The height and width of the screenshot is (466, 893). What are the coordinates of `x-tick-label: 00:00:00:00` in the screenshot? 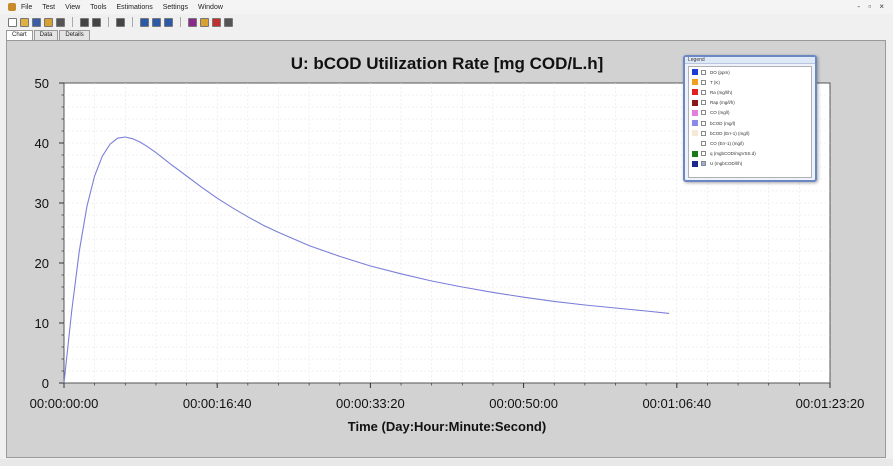 It's located at (64, 403).